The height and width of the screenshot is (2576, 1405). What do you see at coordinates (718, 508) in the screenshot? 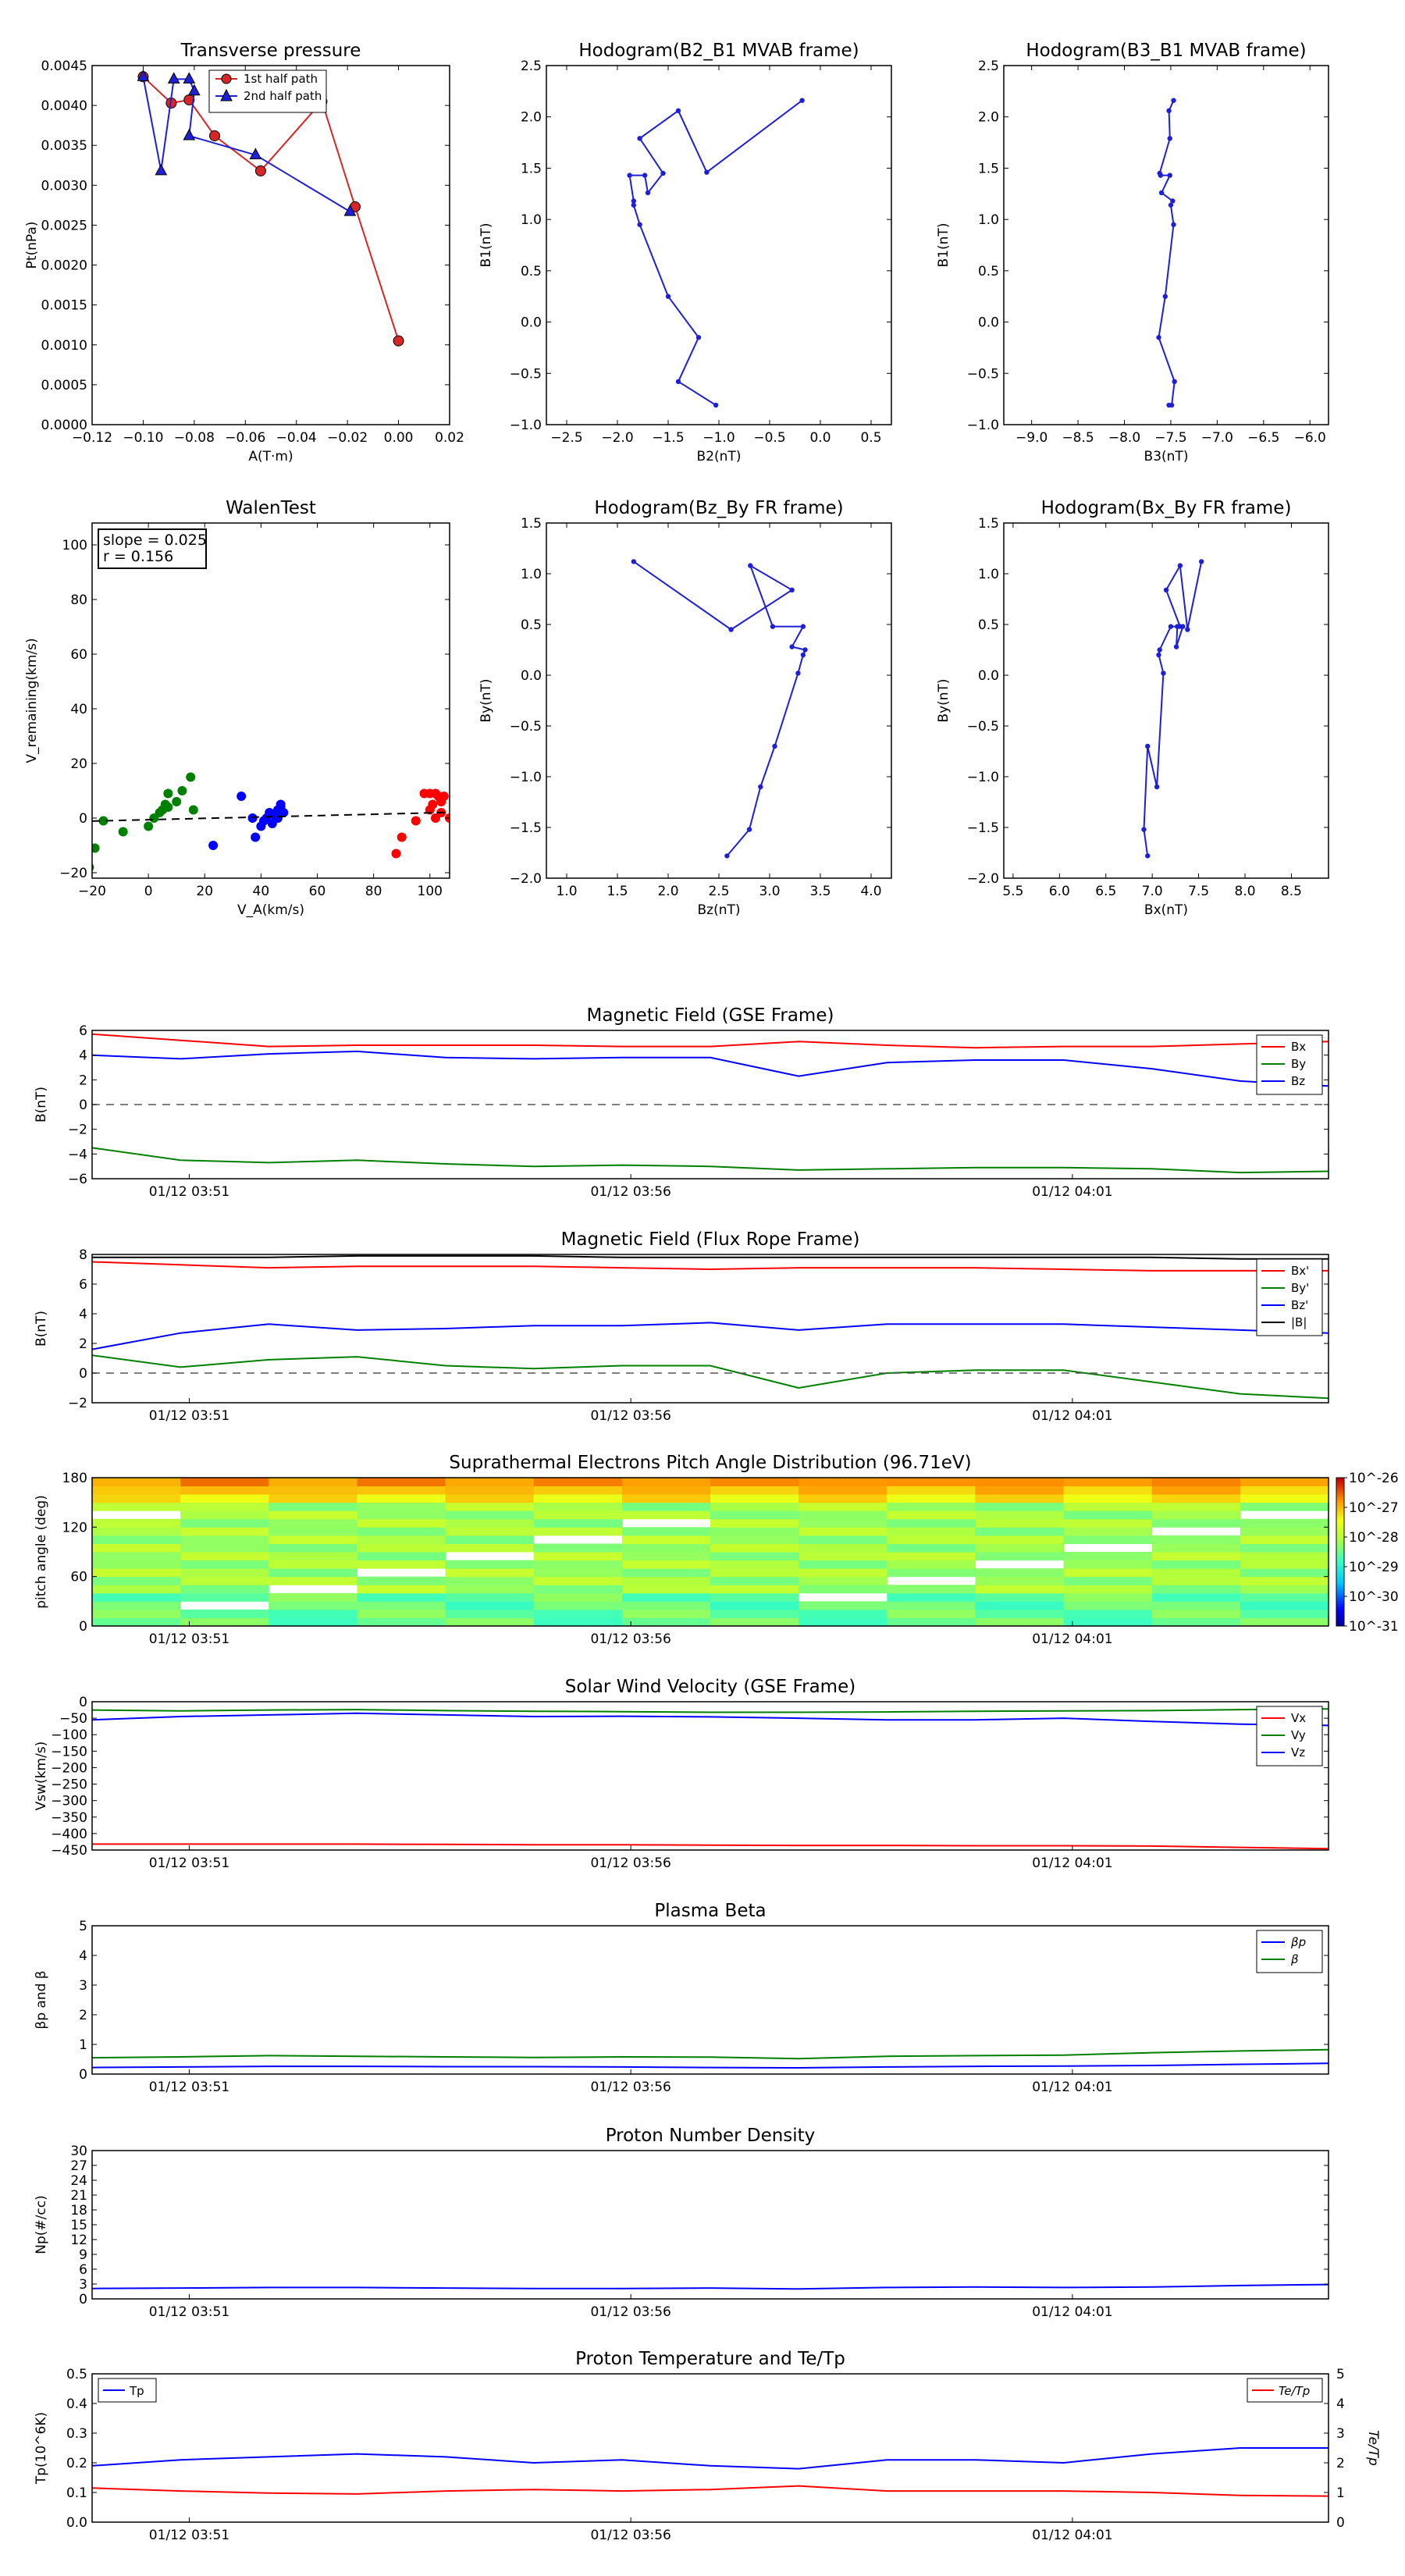
I see `chart-title: Hodogram(Bz_By FR frame)` at bounding box center [718, 508].